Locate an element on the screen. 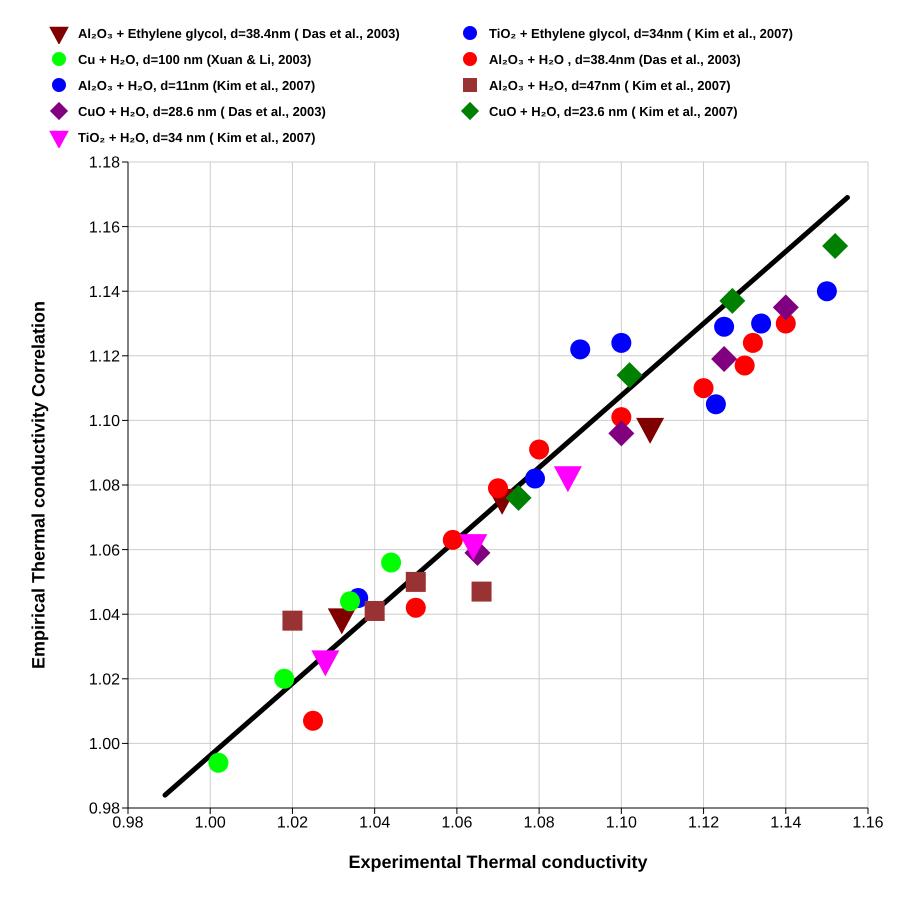  y-tick-label: 1.00 is located at coordinates (104, 745).